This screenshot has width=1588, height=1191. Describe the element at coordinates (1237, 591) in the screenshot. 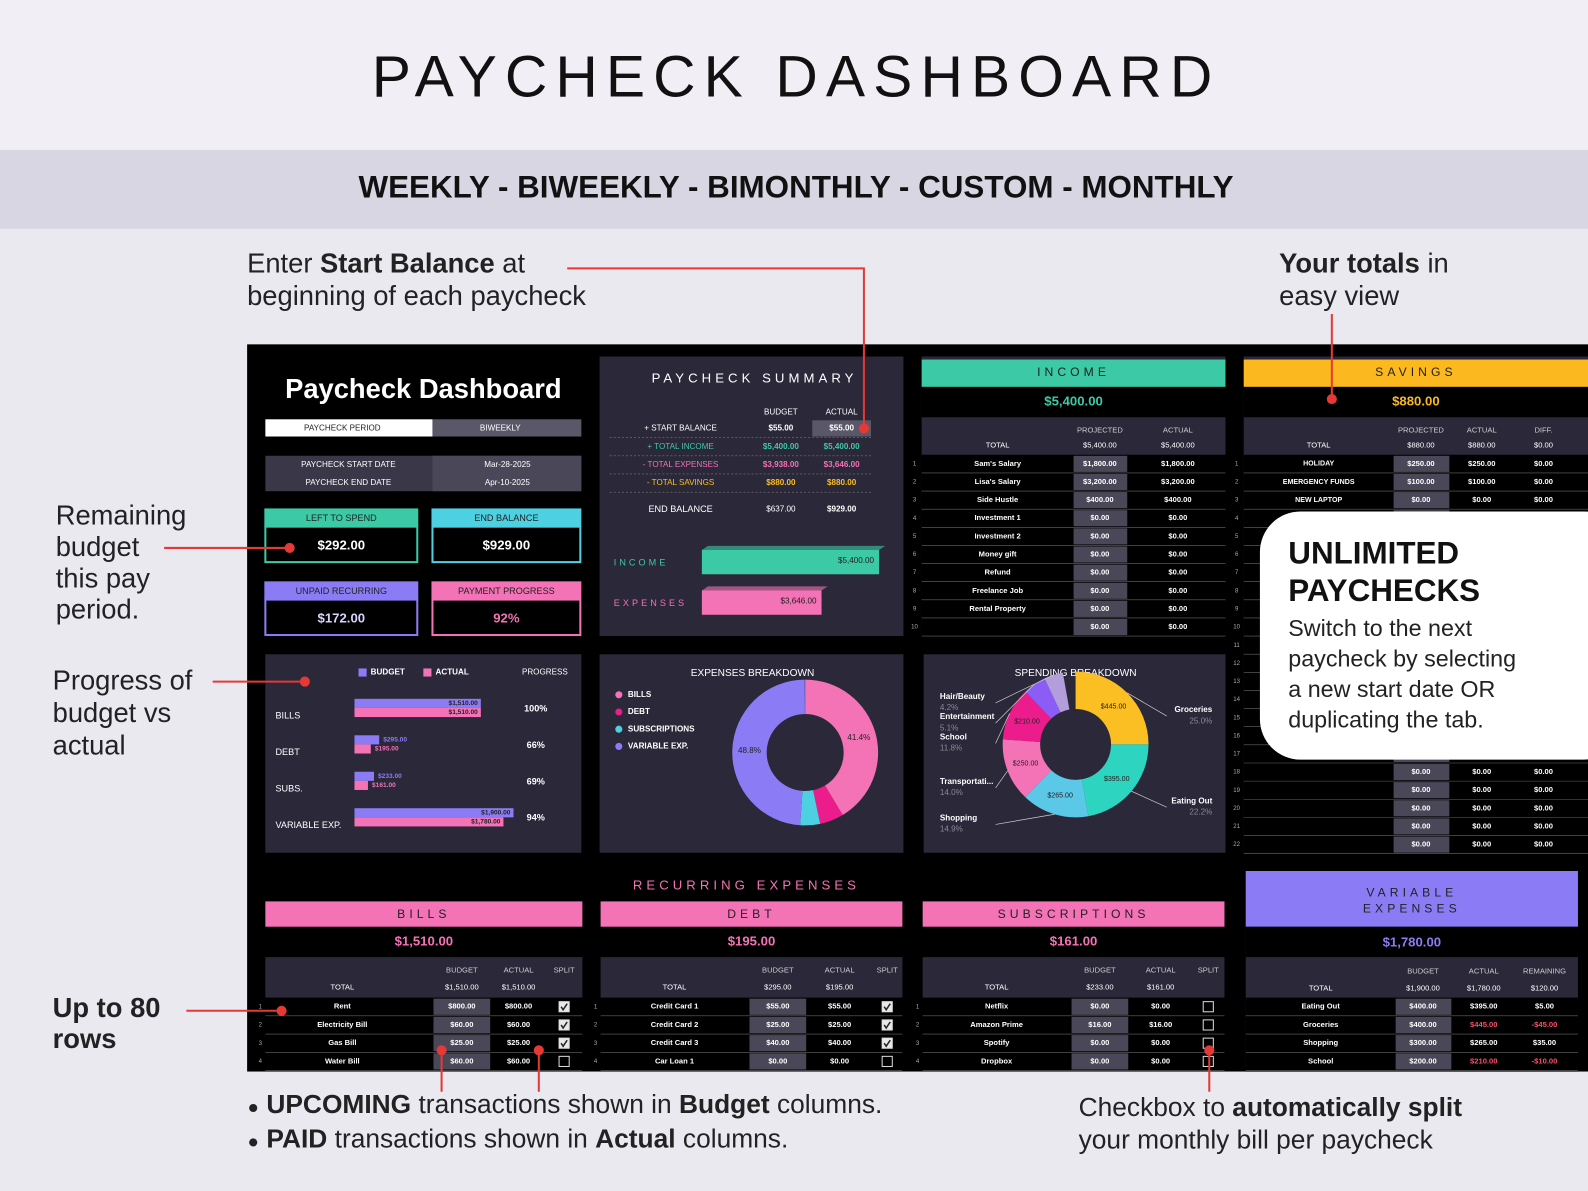

I see `label: 8` at that location.